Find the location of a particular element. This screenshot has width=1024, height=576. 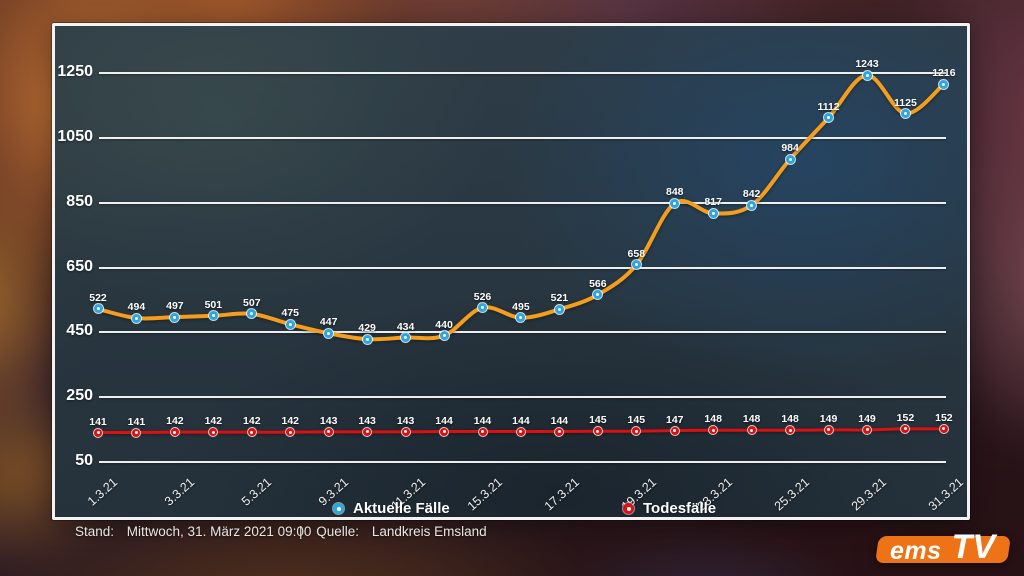

value-label: 507 is located at coordinates (252, 302).